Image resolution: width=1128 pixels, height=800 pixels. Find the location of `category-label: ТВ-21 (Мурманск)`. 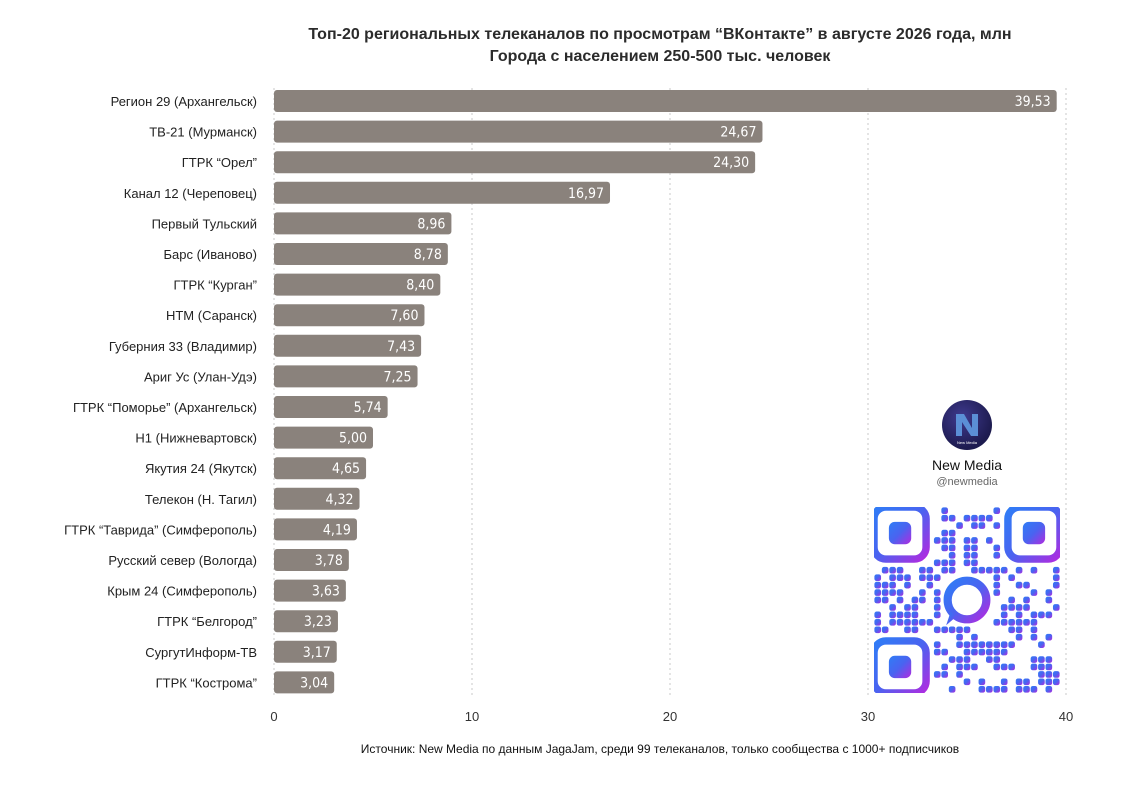

category-label: ТВ-21 (Мурманск) is located at coordinates (203, 132).